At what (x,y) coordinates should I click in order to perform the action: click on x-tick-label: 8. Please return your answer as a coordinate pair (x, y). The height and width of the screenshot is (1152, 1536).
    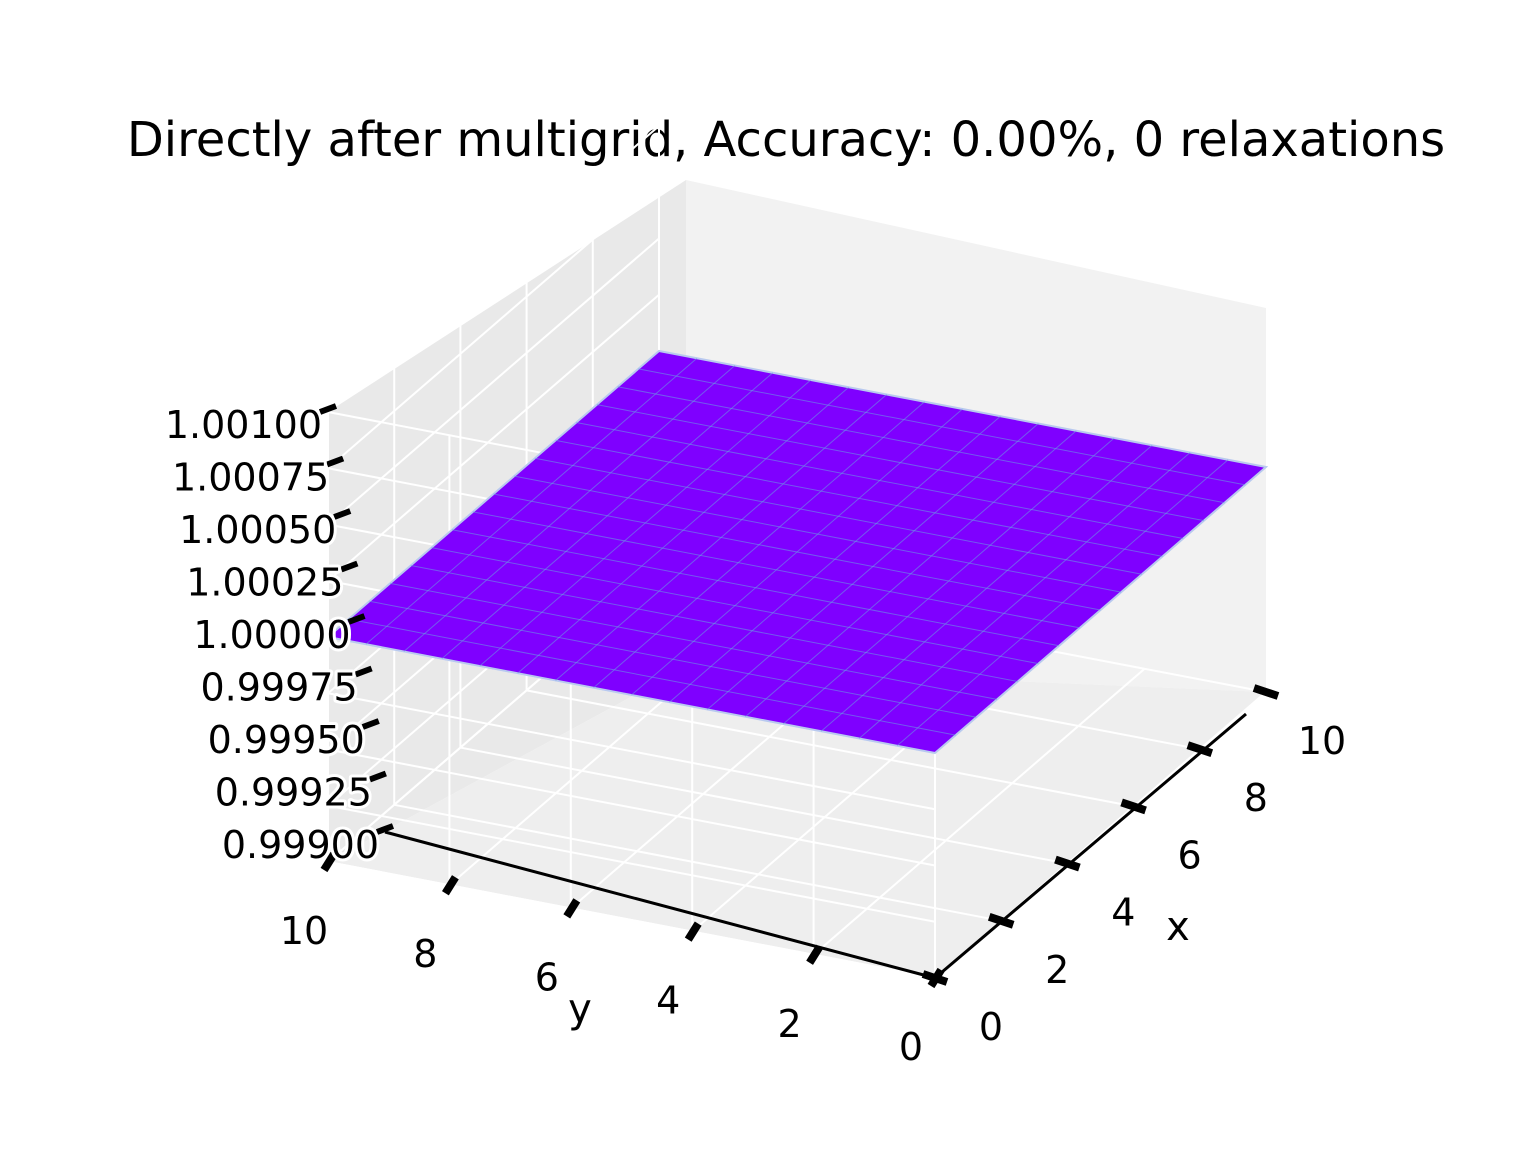
    Looking at the image, I should click on (1256, 798).